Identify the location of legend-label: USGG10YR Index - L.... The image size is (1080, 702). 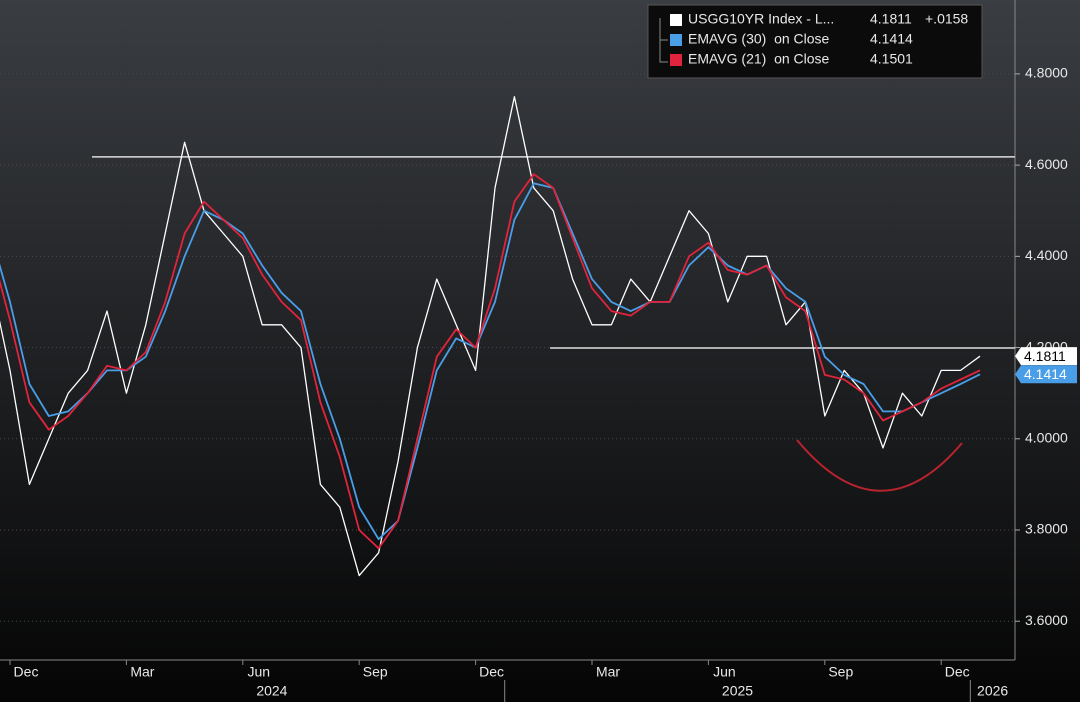
(761, 19).